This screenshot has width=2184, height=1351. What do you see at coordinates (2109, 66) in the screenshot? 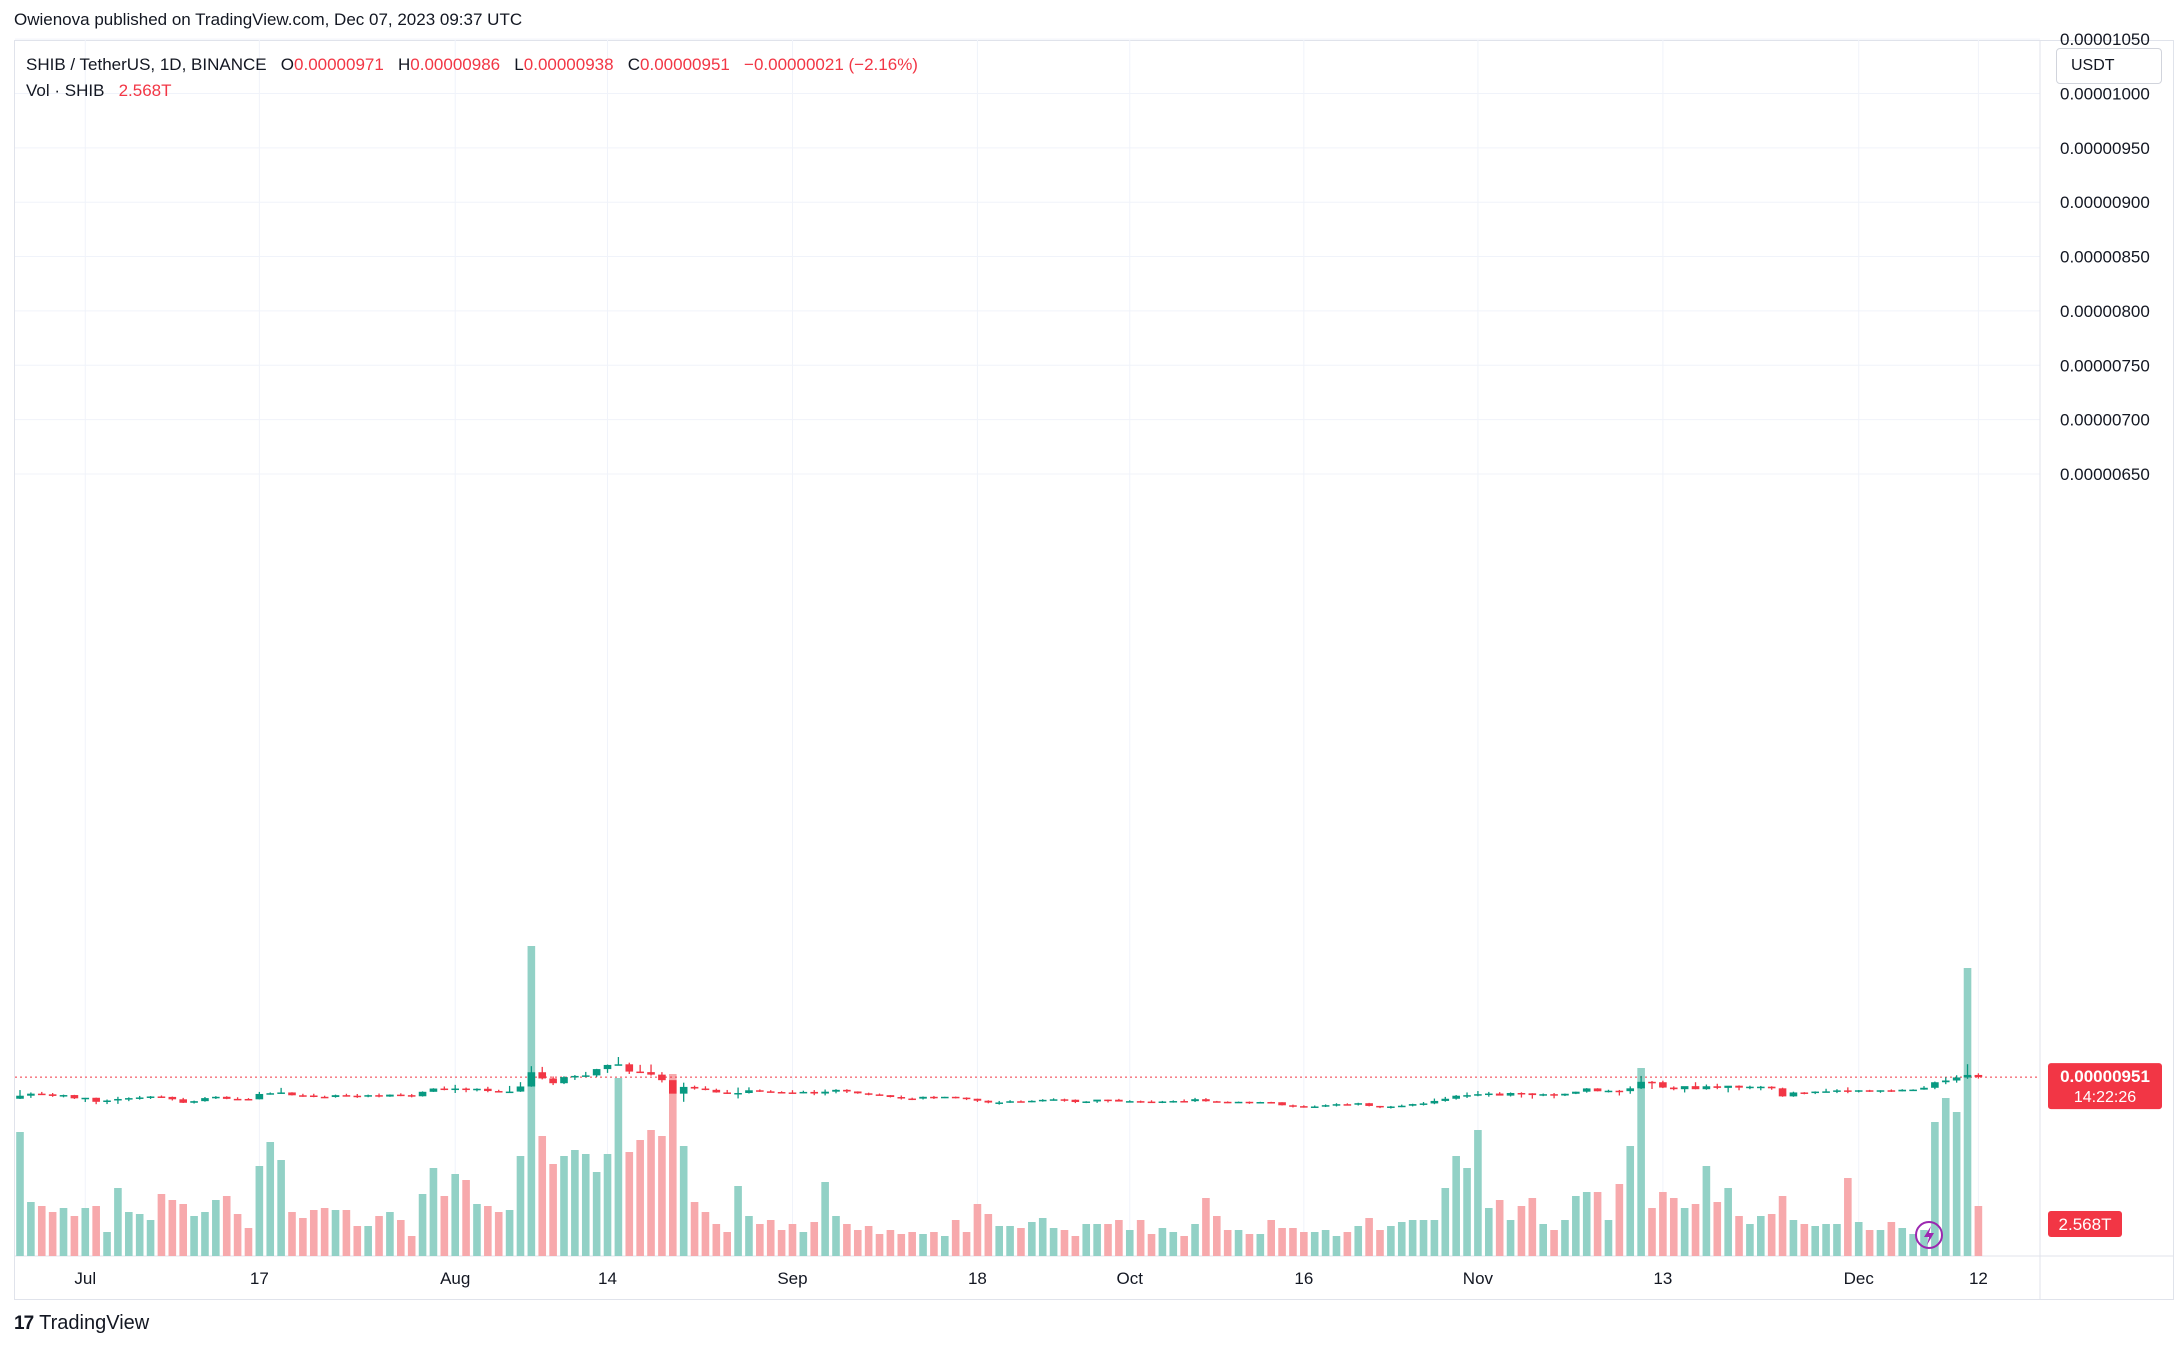
I see `currency-button: USDT` at bounding box center [2109, 66].